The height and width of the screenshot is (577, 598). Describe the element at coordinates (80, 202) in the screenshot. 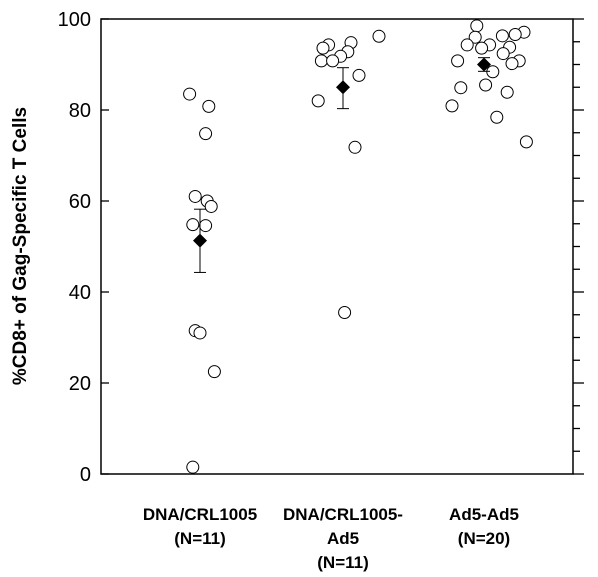

I see `y-tick-label: 60` at that location.